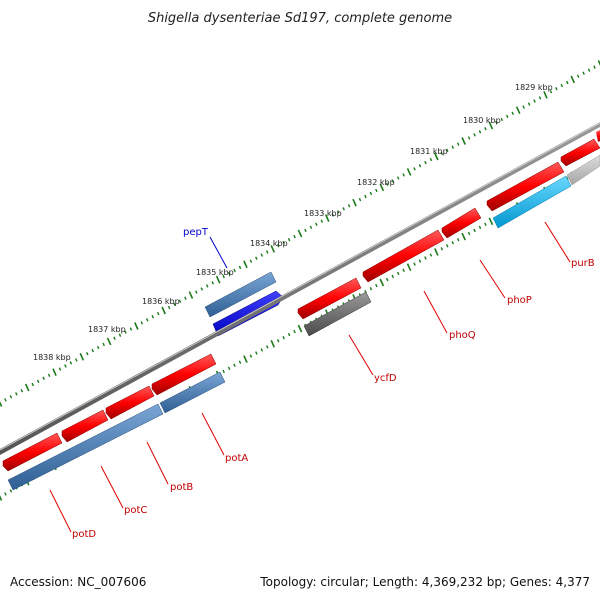  What do you see at coordinates (240, 294) in the screenshot?
I see `gene-pepT-feature` at bounding box center [240, 294].